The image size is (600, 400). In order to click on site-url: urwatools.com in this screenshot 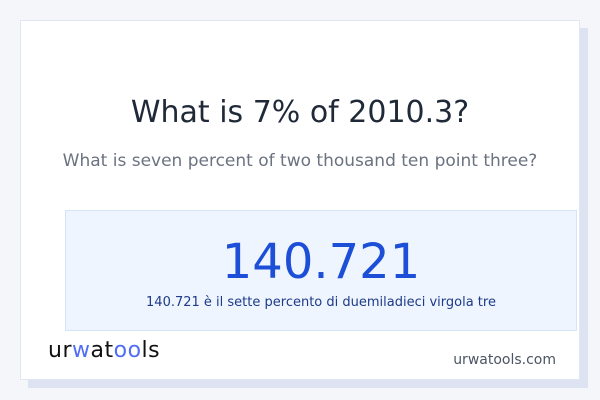, I will do `click(504, 360)`.